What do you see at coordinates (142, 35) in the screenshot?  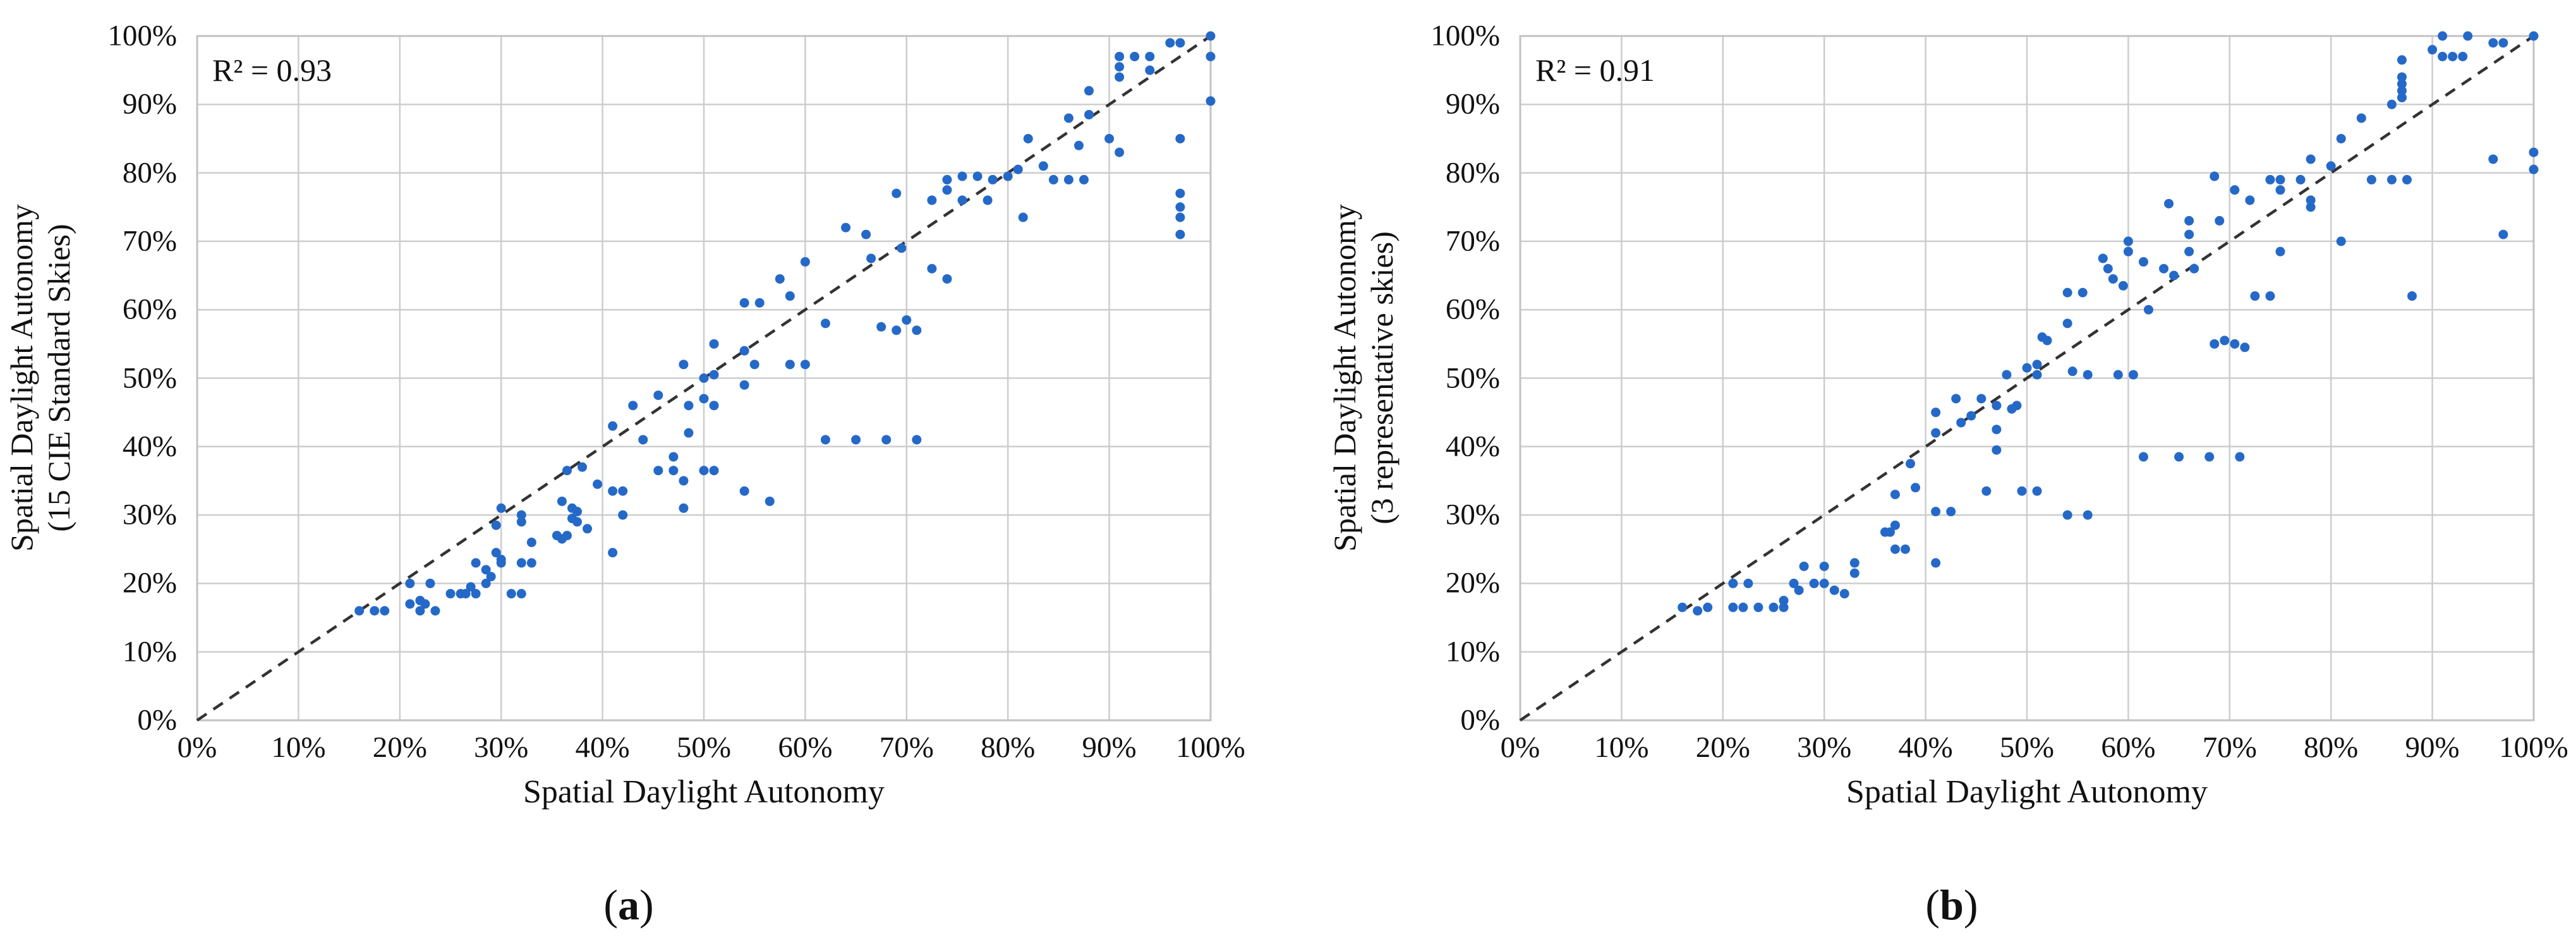 I see `y-tick-label: 100%` at bounding box center [142, 35].